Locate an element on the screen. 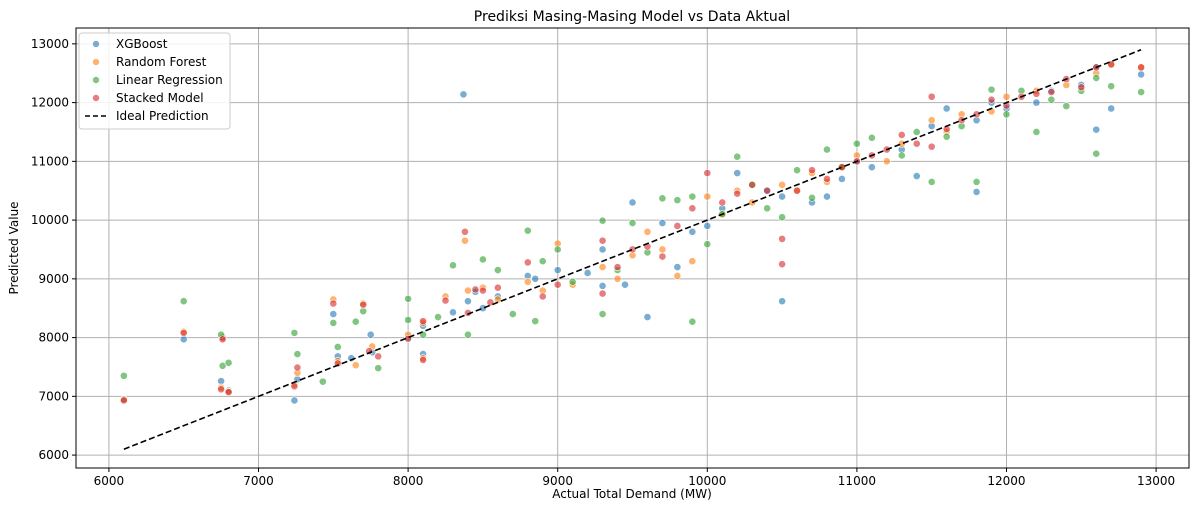 The width and height of the screenshot is (1200, 514). x-axis-ticks: 6000 7000 8000 9000 10000 11000 12000 13000 is located at coordinates (634, 478).